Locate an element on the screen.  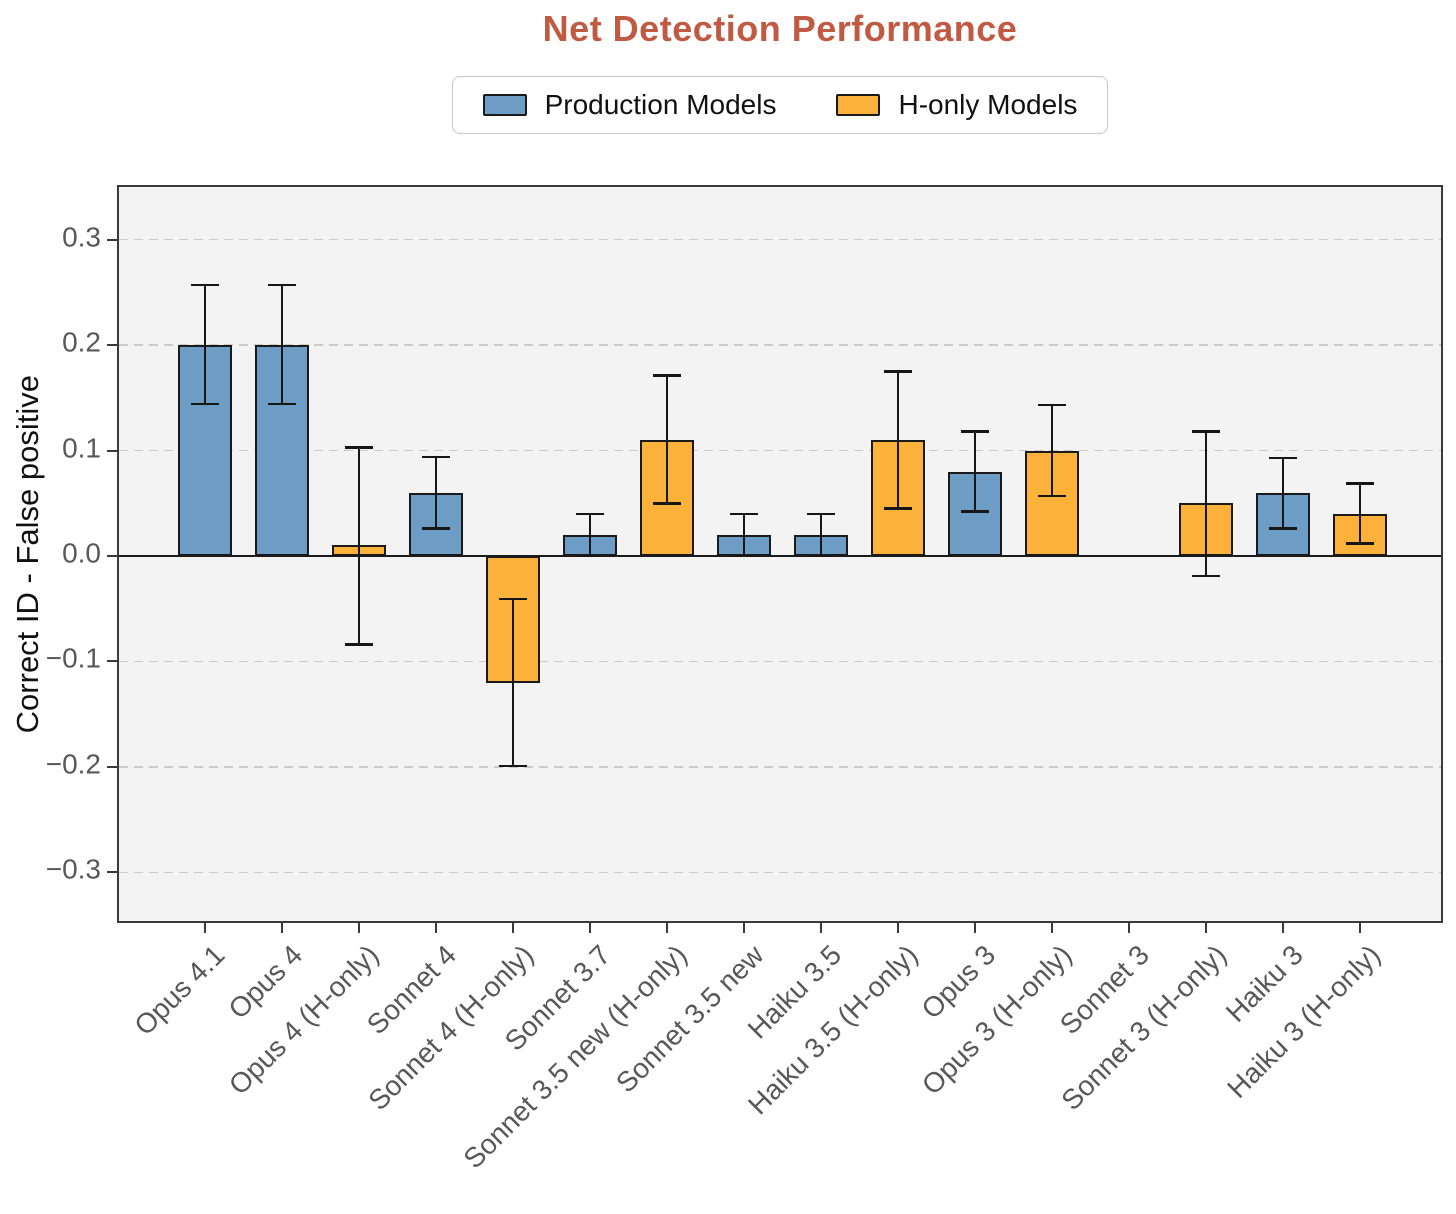
legend-item-h-only: H-only Models is located at coordinates (956, 105).